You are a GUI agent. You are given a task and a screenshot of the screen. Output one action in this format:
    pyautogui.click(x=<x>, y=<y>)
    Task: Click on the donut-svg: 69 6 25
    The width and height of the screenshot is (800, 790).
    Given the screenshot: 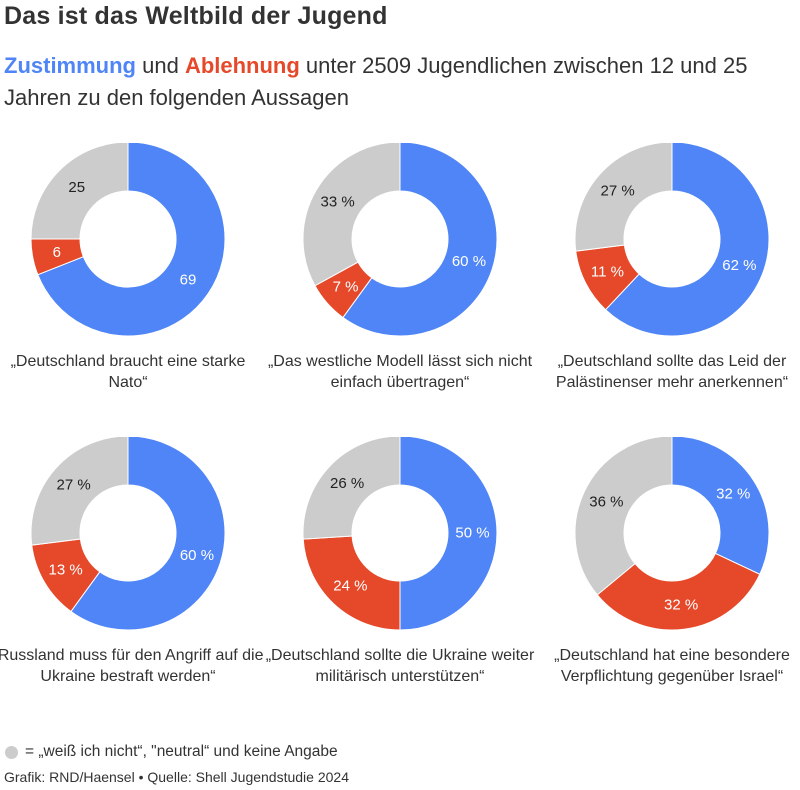 What is the action you would take?
    pyautogui.click(x=128, y=240)
    